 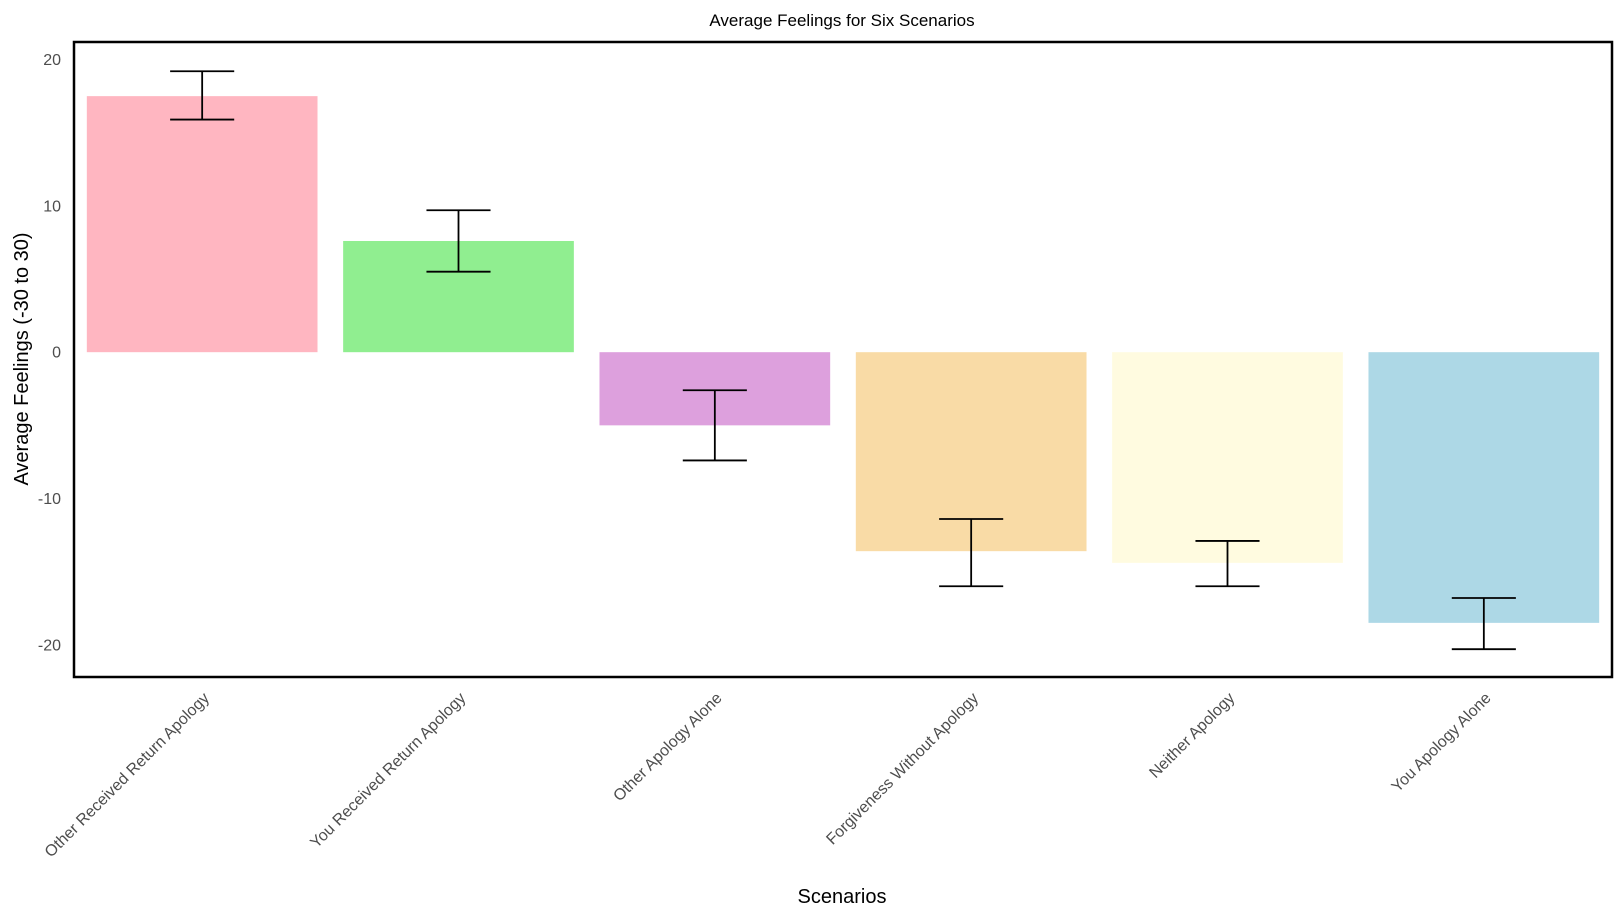 I want to click on y-tick-label: -10, so click(x=49, y=499).